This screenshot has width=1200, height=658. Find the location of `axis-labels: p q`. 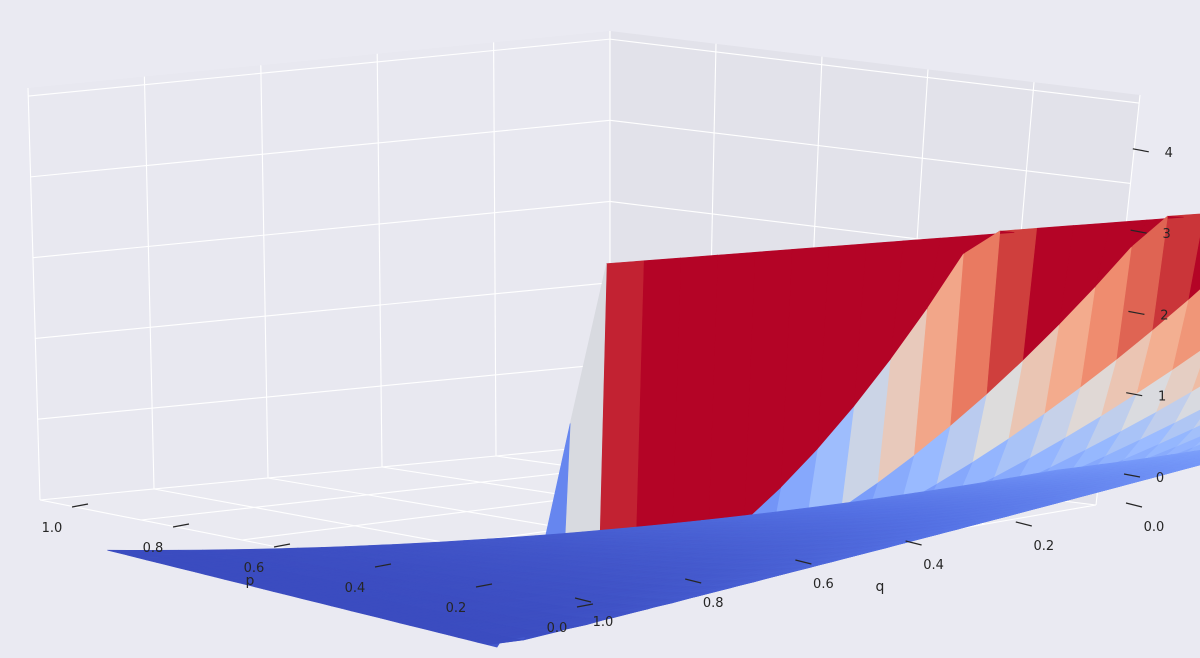

axis-labels: p q is located at coordinates (565, 584).